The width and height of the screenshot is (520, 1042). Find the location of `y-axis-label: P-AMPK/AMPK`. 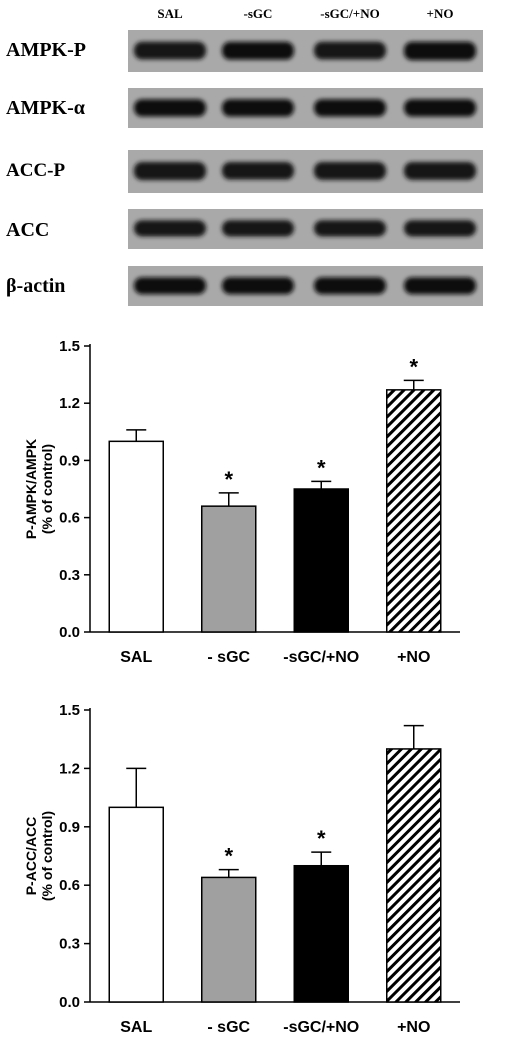

y-axis-label: P-AMPK/AMPK is located at coordinates (31, 489).